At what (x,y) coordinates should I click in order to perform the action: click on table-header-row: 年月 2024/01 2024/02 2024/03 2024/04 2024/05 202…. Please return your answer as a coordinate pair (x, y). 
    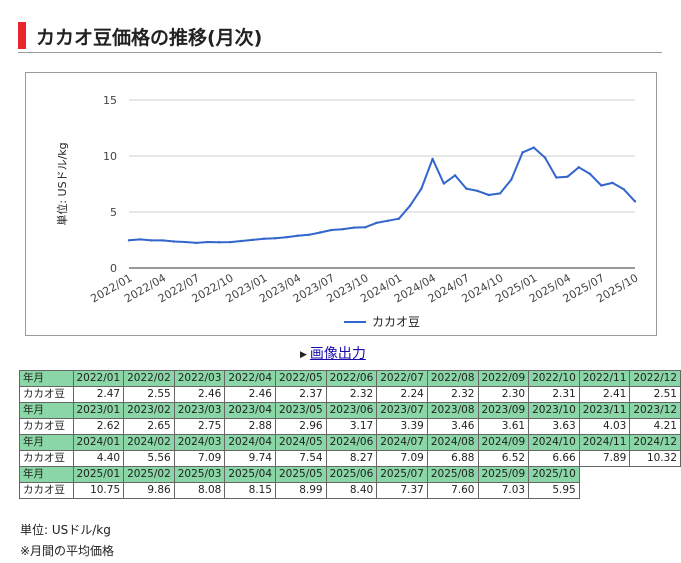
    Looking at the image, I should click on (350, 442).